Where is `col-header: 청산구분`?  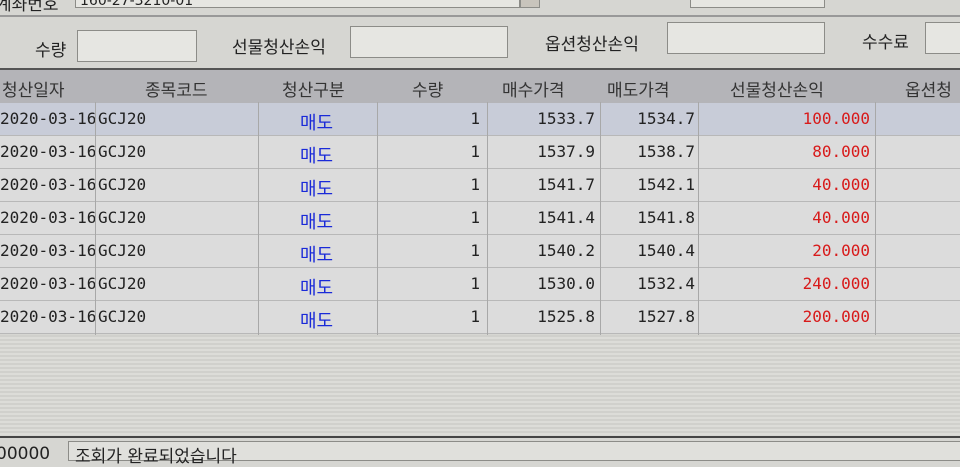 col-header: 청산구분 is located at coordinates (313, 91).